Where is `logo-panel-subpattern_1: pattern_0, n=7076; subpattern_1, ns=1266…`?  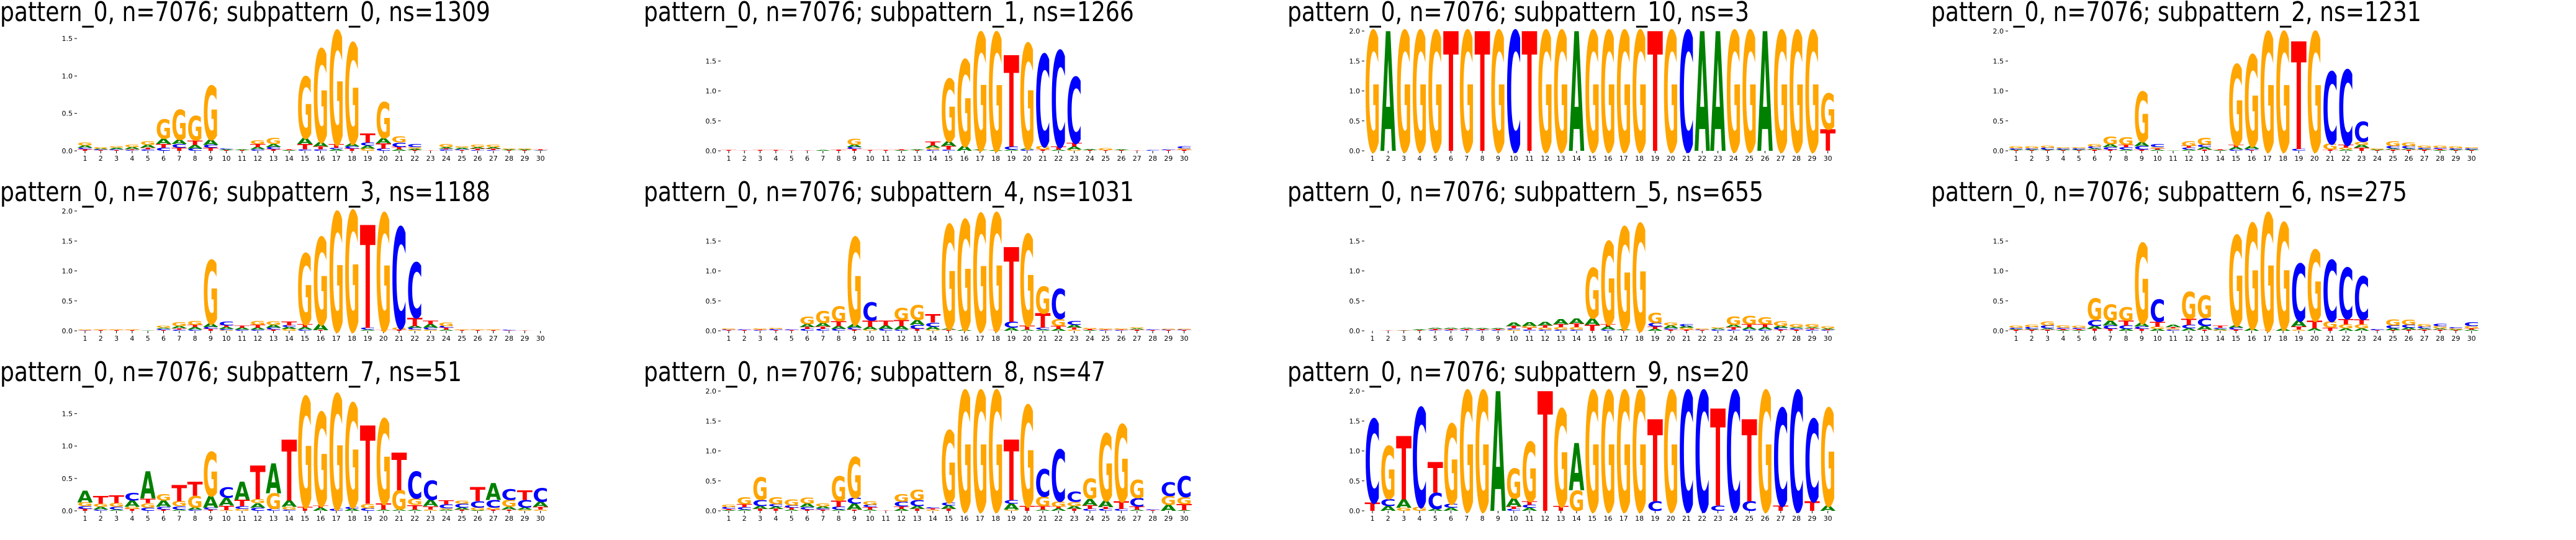
logo-panel-subpattern_1: pattern_0, n=7076; subpattern_1, ns=1266… is located at coordinates (965, 94).